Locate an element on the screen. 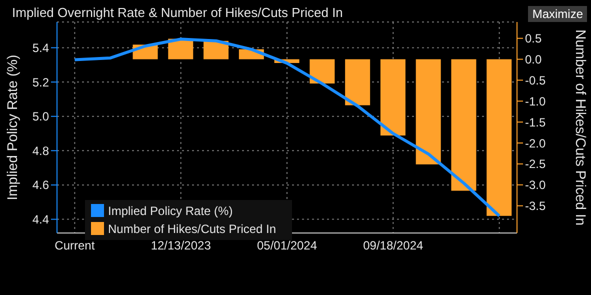 This screenshot has width=591, height=295. y2-tick-label: -0.5 is located at coordinates (535, 80).